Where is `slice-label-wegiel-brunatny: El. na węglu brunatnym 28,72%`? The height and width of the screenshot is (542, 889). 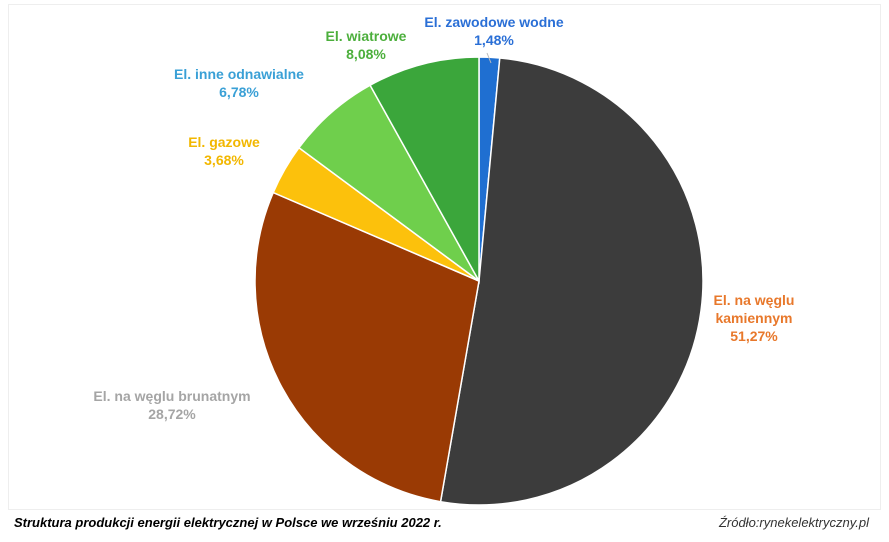
slice-label-wegiel-brunatny: El. na węglu brunatnym 28,72% is located at coordinates (172, 405).